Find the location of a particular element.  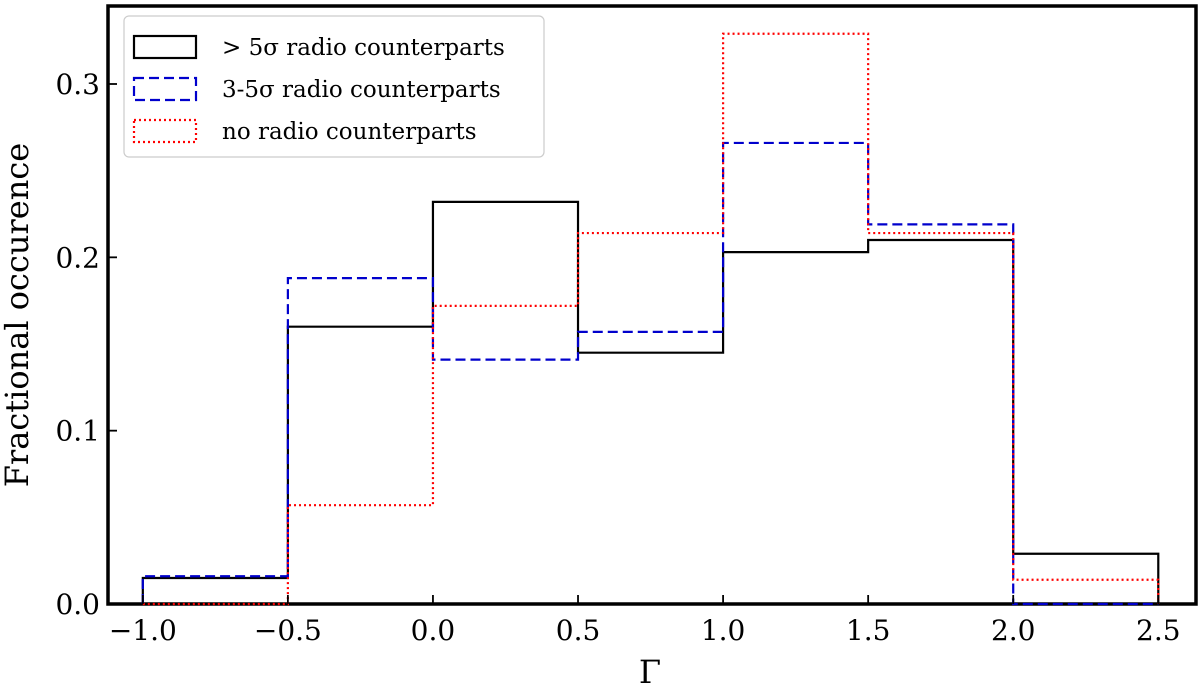

x-axis-ticks: −1.0 −0.5 0.0 0.5 1.0 1.5 2.0 2.5 is located at coordinates (645, 621).